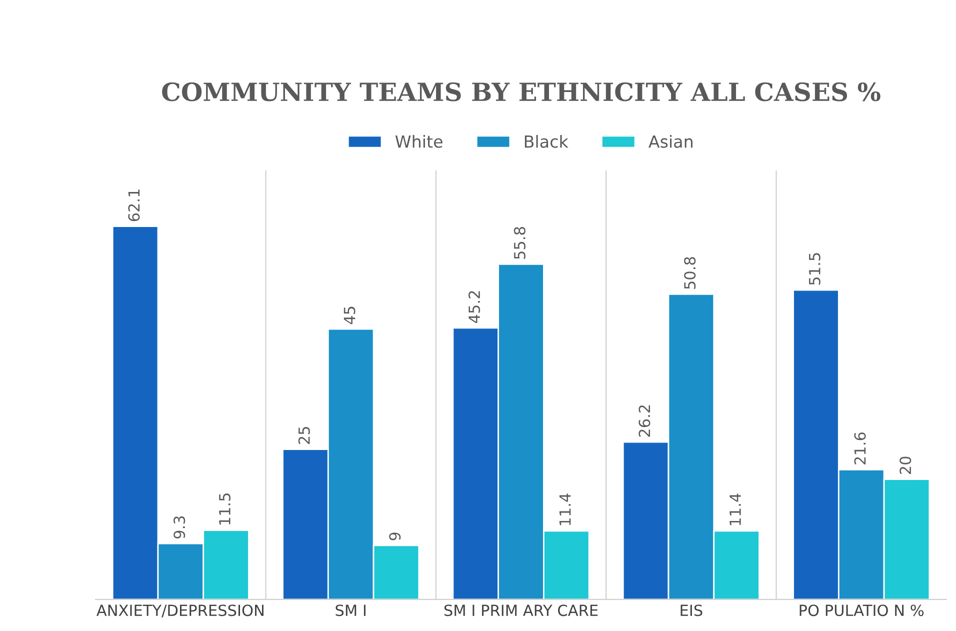  What do you see at coordinates (670, 141) in the screenshot?
I see `legend-label: Asian` at bounding box center [670, 141].